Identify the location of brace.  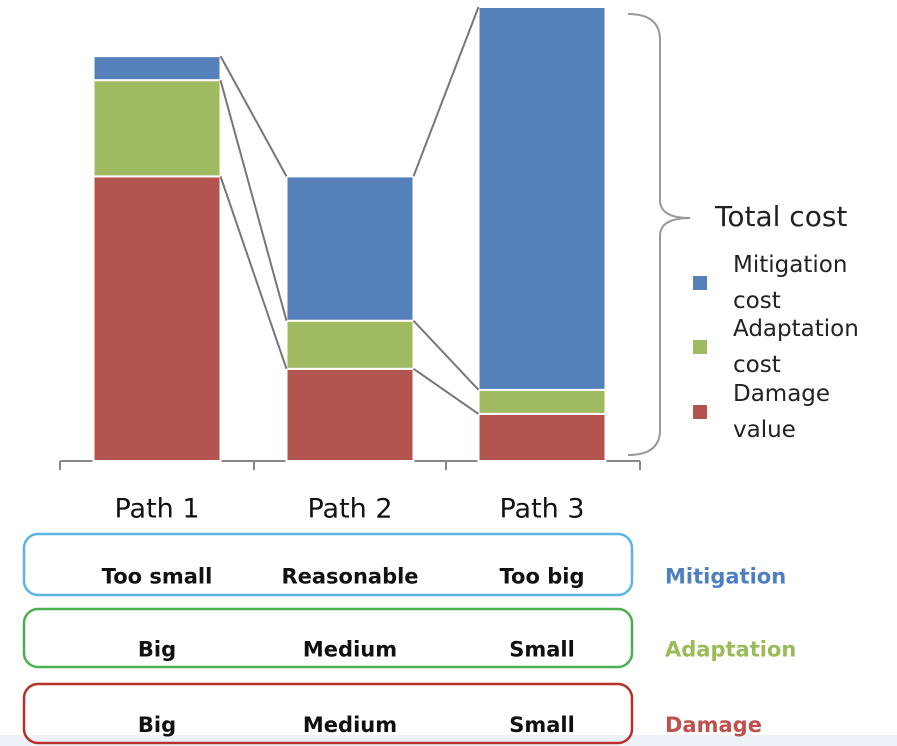
(659, 234).